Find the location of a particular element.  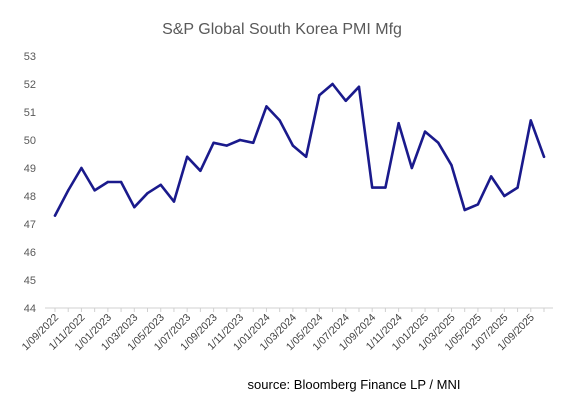

chart-title: S&P Global South Korea PMI Mfg is located at coordinates (282, 29).